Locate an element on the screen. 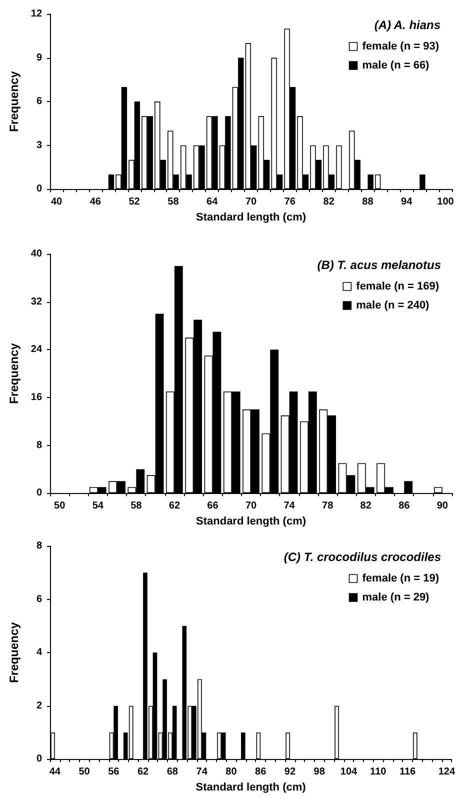 This screenshot has height=798, width=458. x-tick-label: 110 is located at coordinates (378, 772).